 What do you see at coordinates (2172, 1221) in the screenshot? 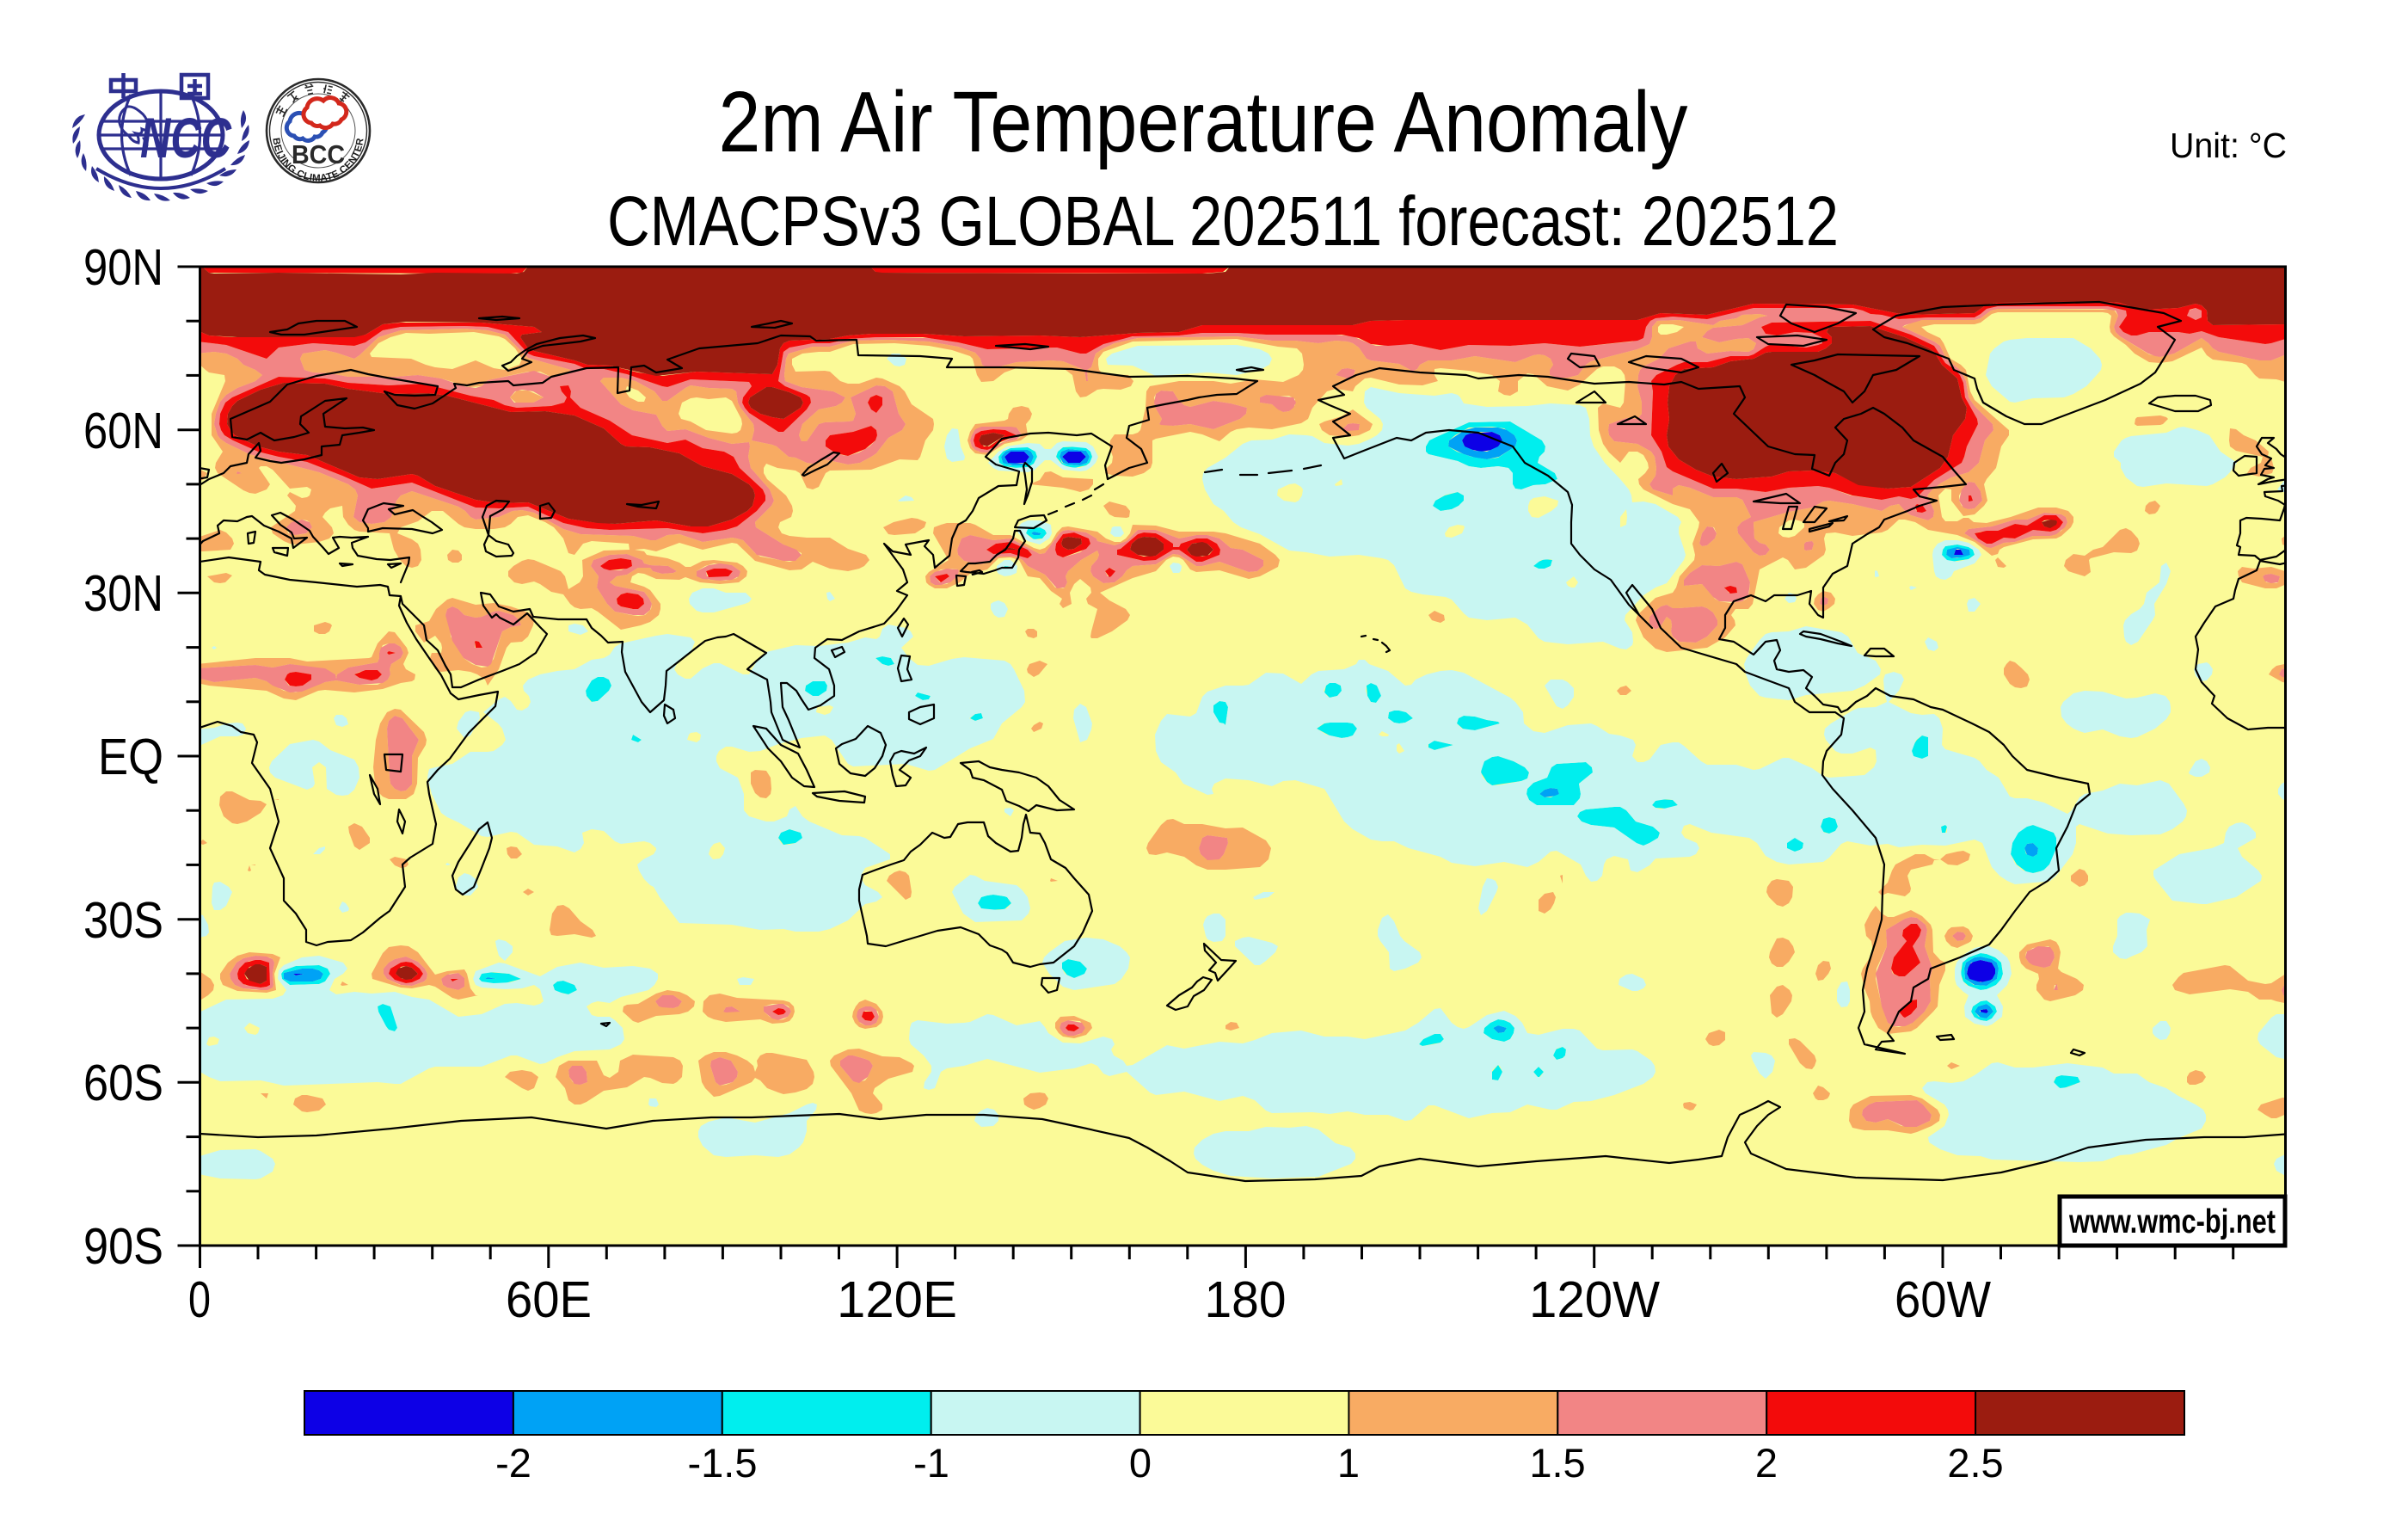
I see `svg-text: www.wmc-bj.net` at bounding box center [2172, 1221].